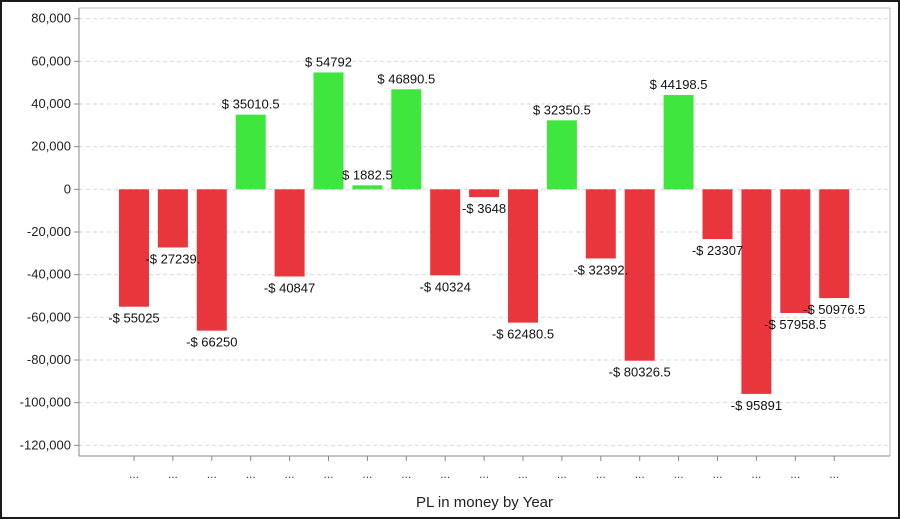 Image resolution: width=900 pixels, height=519 pixels. I want to click on y-tick-label: 60,000, so click(51, 60).